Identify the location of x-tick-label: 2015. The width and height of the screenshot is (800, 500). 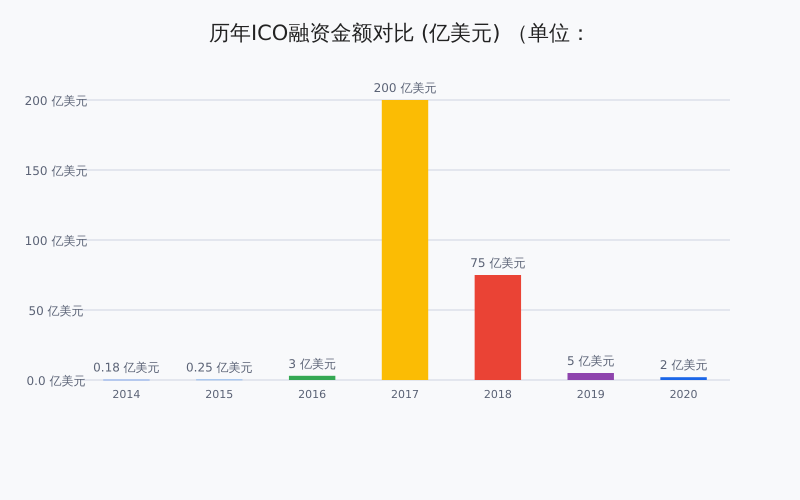
(219, 394).